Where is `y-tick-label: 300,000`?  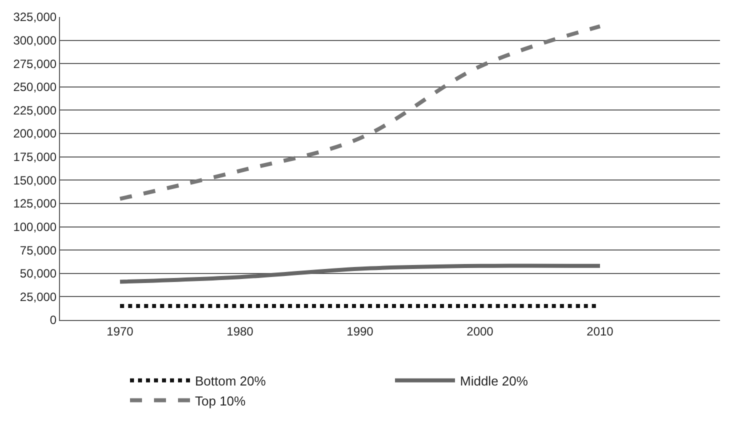
y-tick-label: 300,000 is located at coordinates (35, 41).